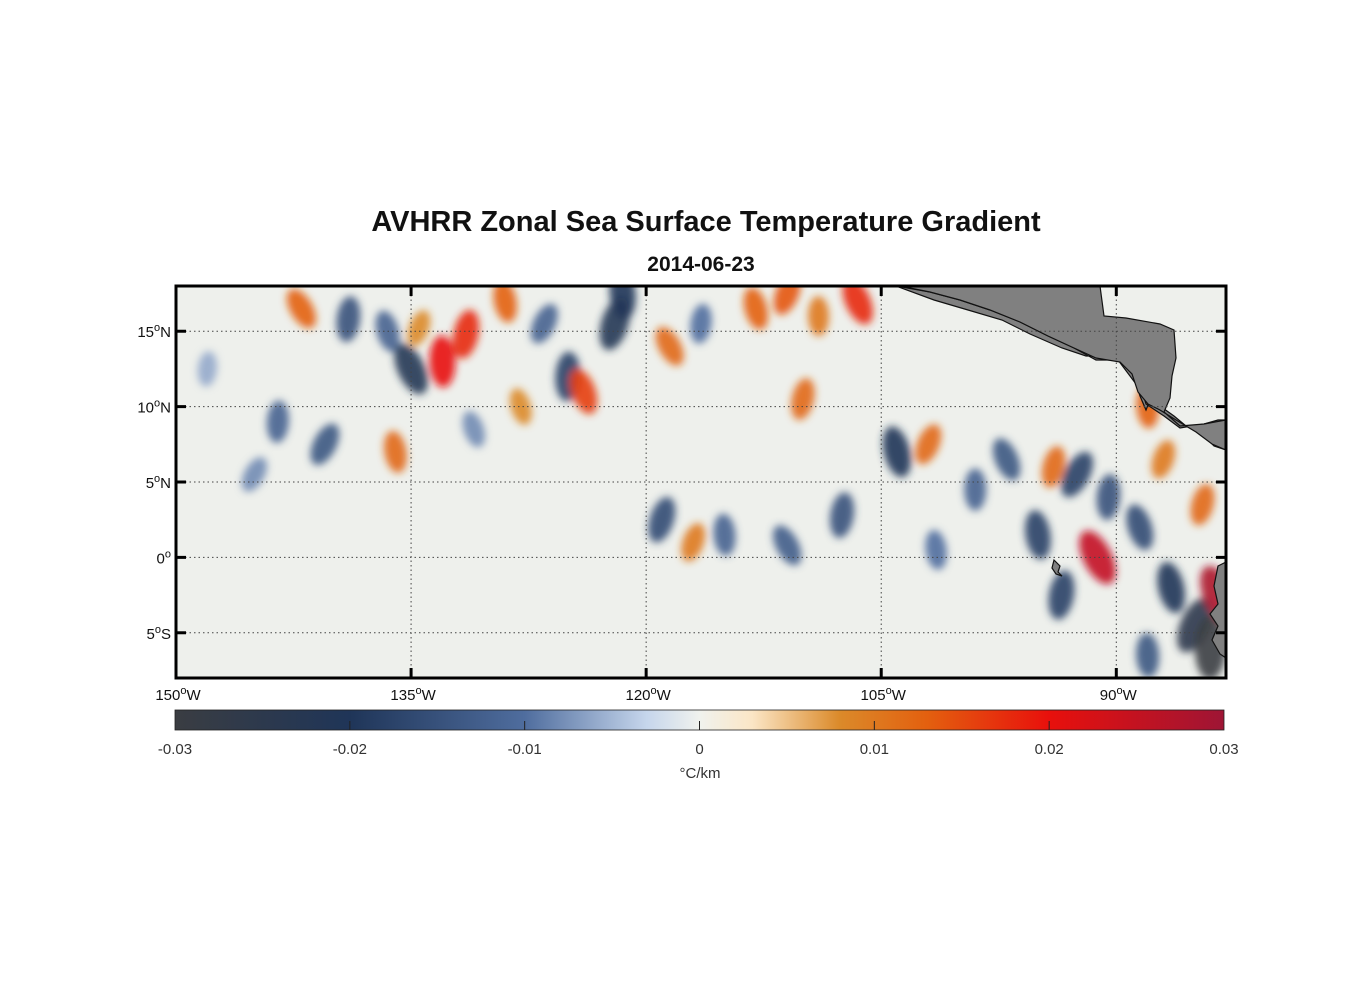  I want to click on colorbar-tick-label: 0, so click(699, 749).